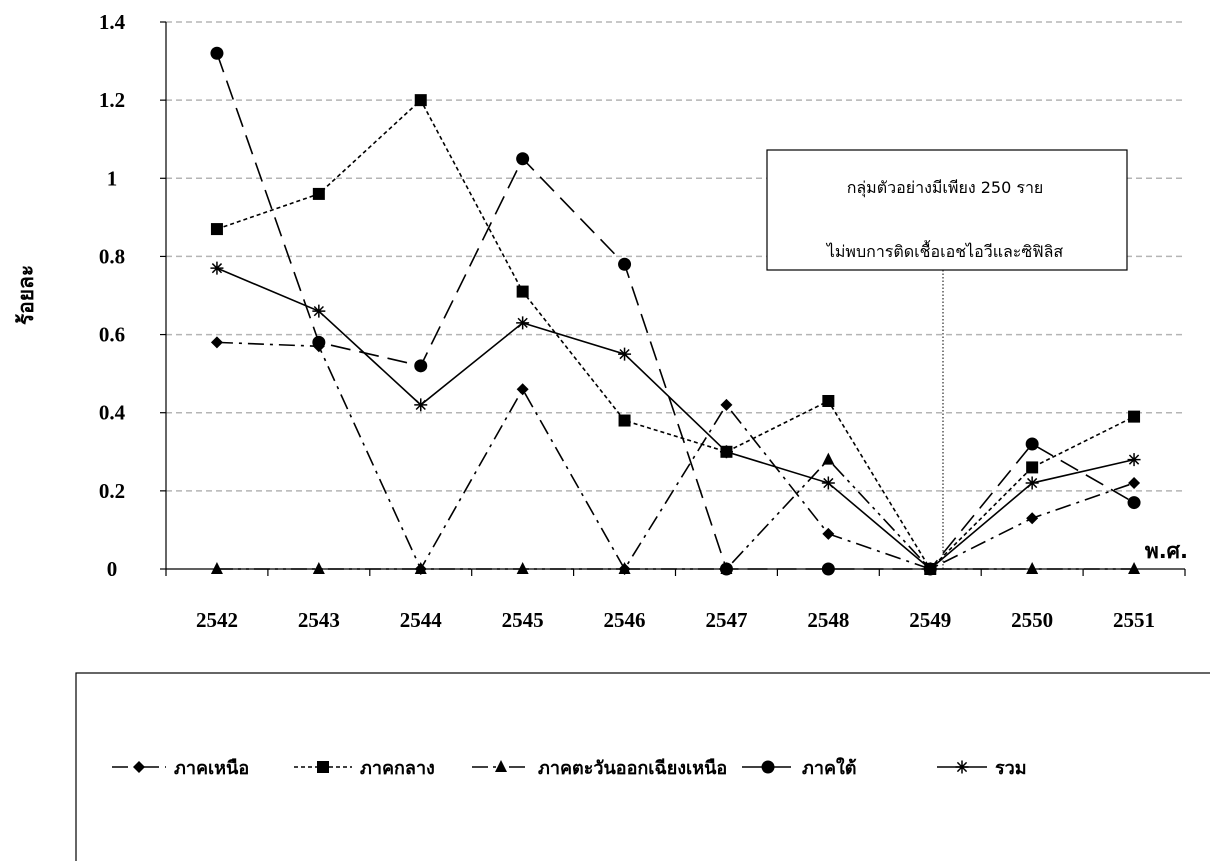  What do you see at coordinates (1134, 620) in the screenshot?
I see `x-tick-label: 2551` at bounding box center [1134, 620].